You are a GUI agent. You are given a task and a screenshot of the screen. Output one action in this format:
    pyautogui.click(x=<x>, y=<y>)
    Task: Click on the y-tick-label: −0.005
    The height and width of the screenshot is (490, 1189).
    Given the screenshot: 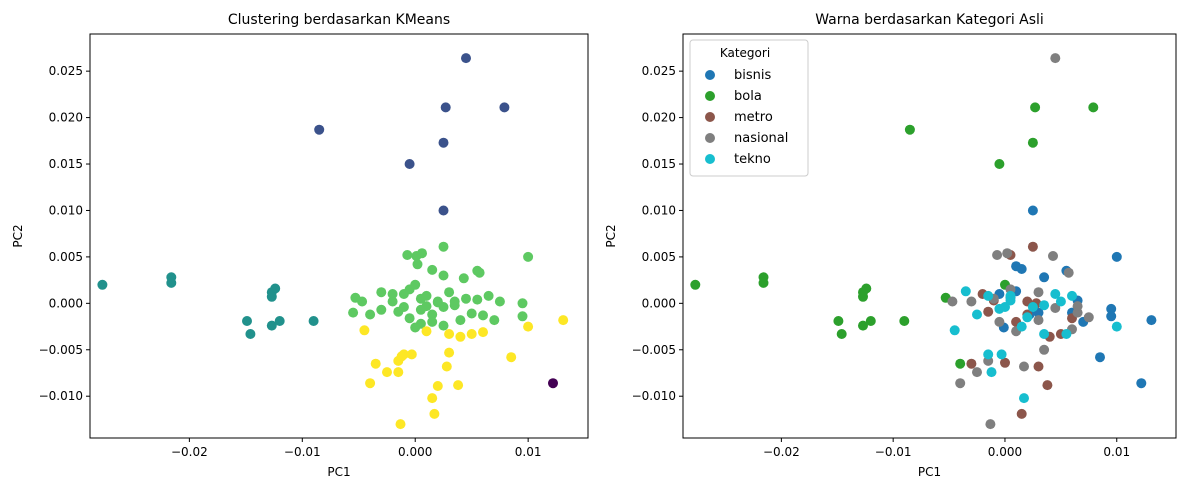 What is the action you would take?
    pyautogui.click(x=61, y=350)
    